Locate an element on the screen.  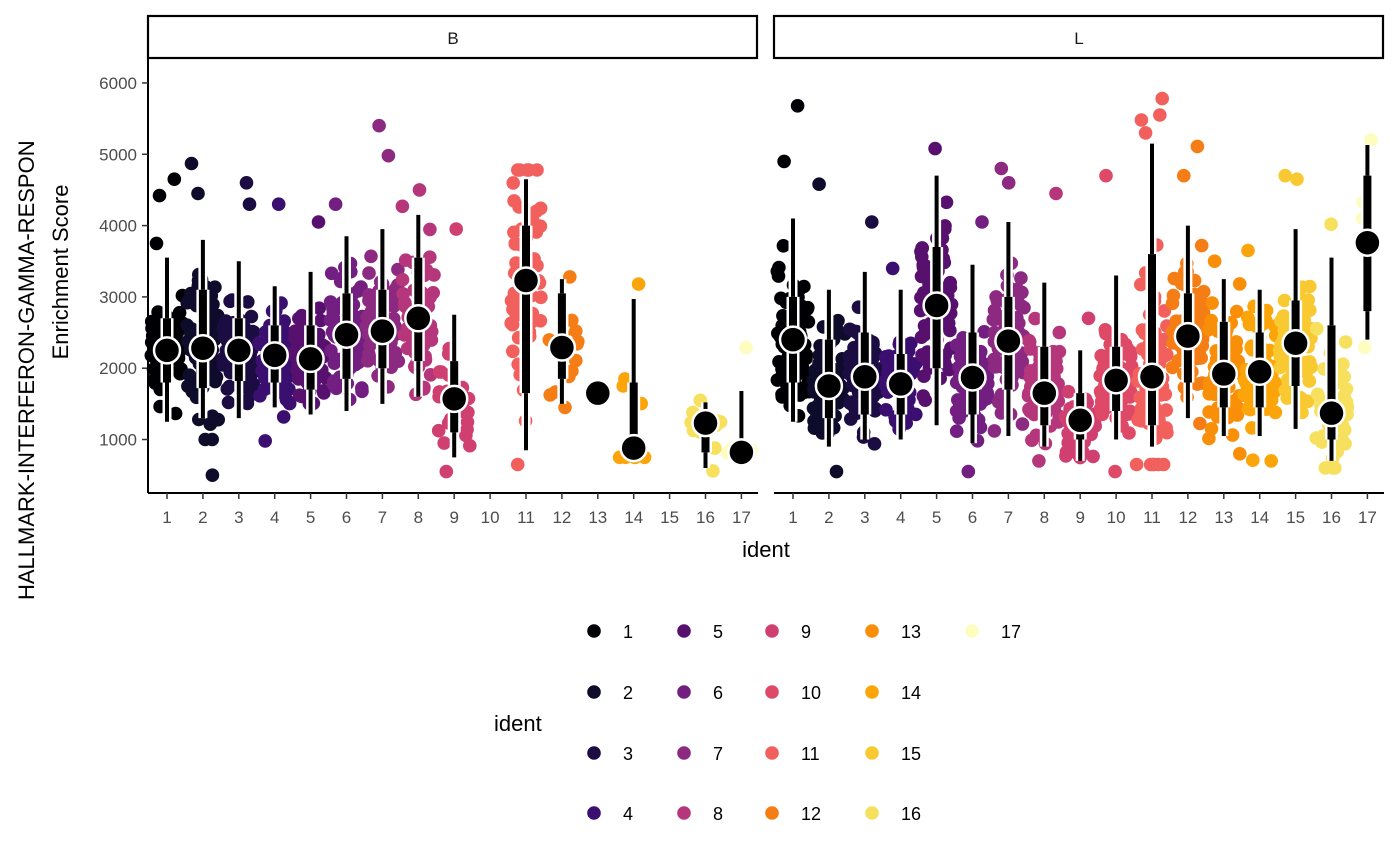
legend-entry-10: 10 is located at coordinates (793, 693).